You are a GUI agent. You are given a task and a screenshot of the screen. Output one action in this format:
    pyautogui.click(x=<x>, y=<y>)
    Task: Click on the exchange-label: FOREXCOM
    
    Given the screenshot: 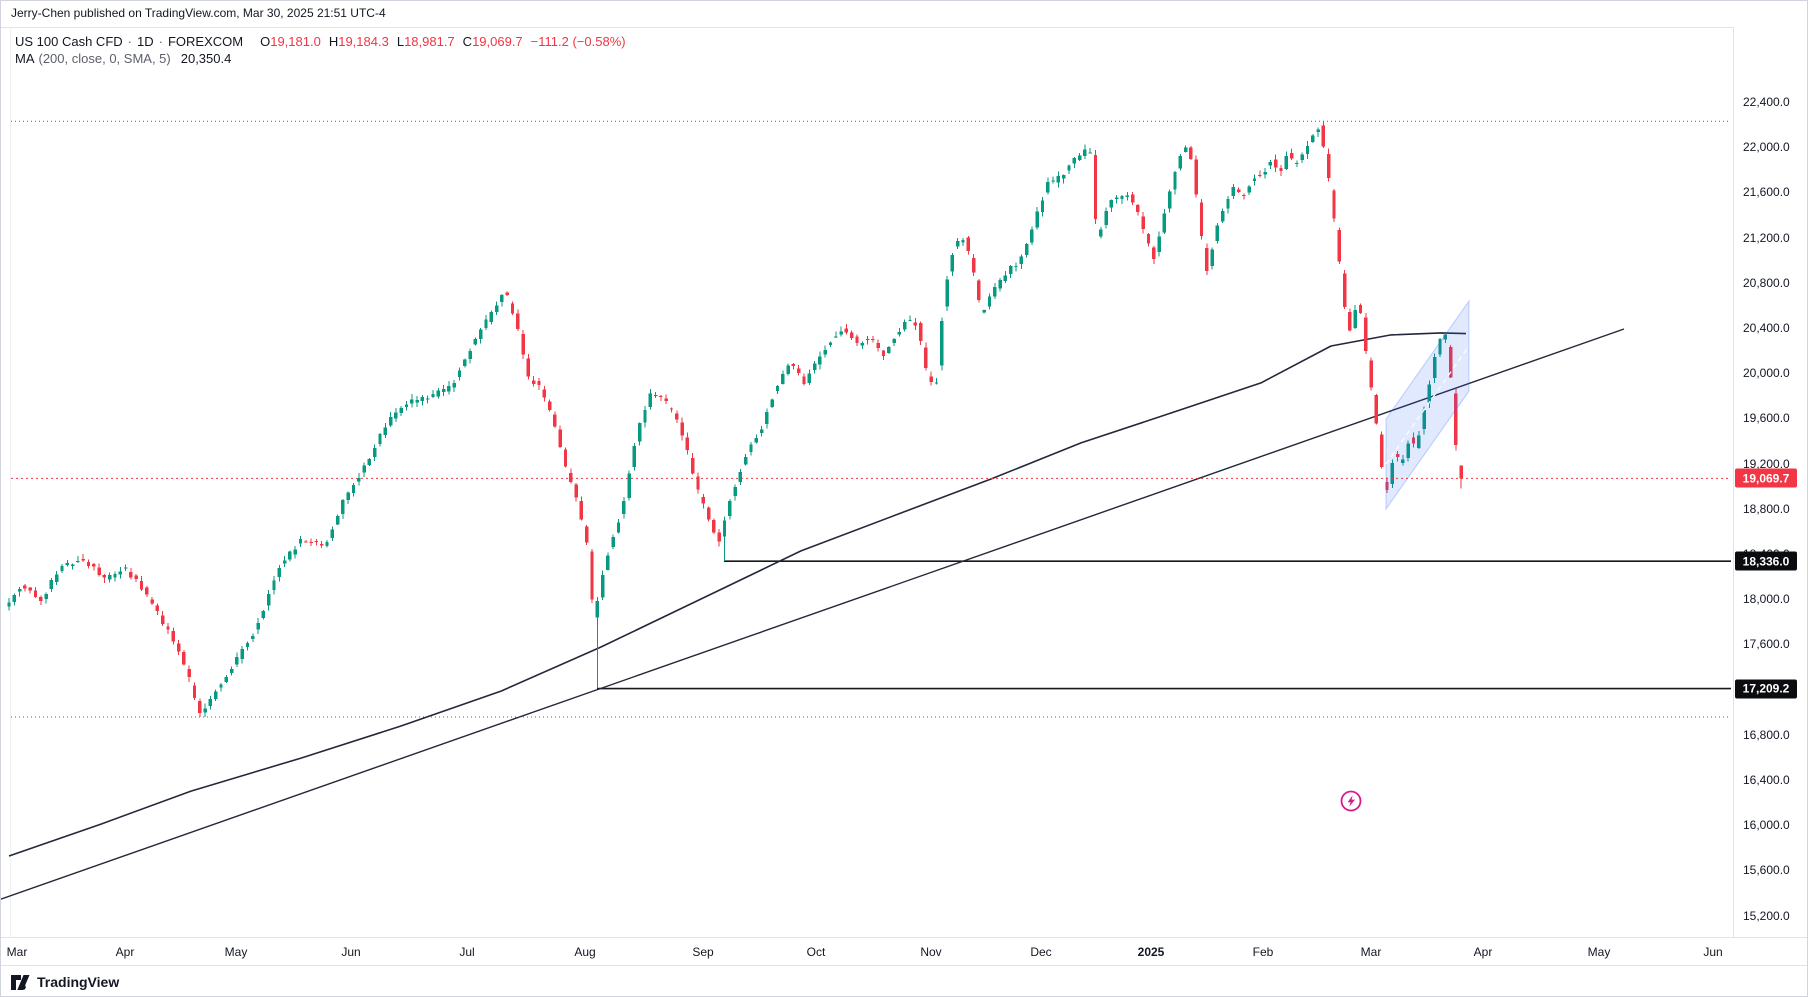 What is the action you would take?
    pyautogui.click(x=205, y=41)
    